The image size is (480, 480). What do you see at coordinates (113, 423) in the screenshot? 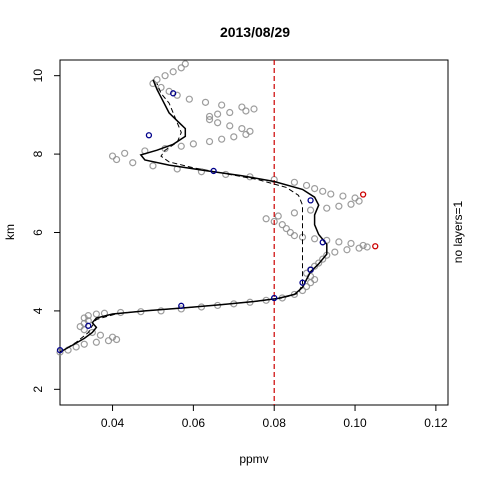
I see `x-tick-label: 0.04` at bounding box center [113, 423].